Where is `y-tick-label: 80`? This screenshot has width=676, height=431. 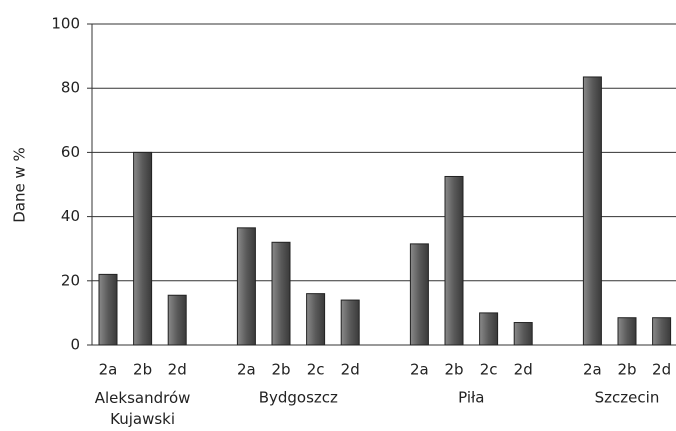 y-tick-label: 80 is located at coordinates (70, 88).